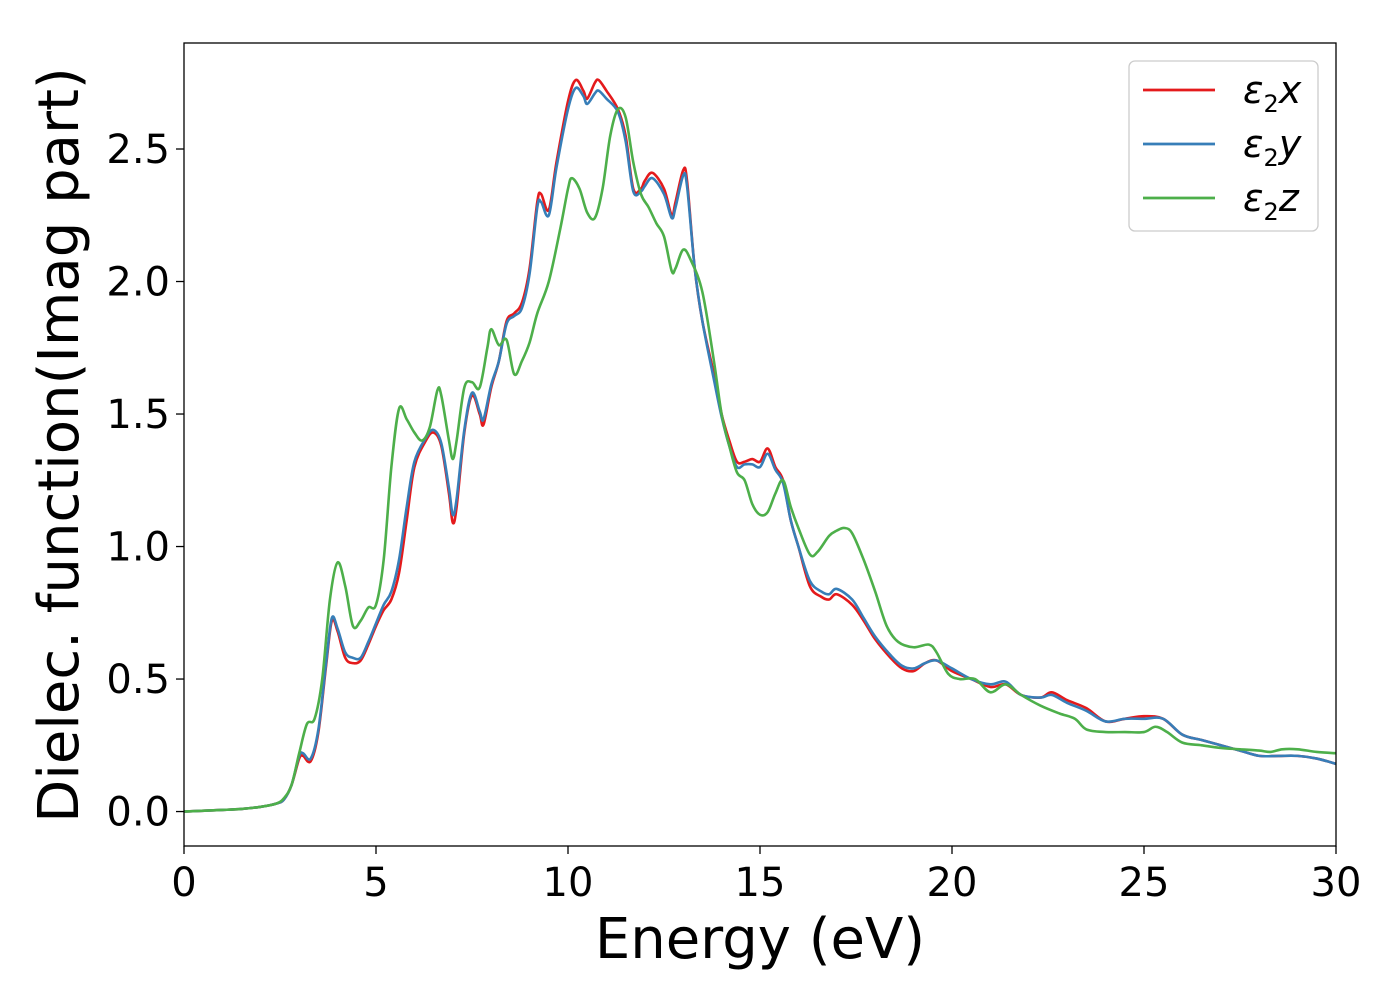  I want to click on x-tick-label: 25, so click(1144, 883).